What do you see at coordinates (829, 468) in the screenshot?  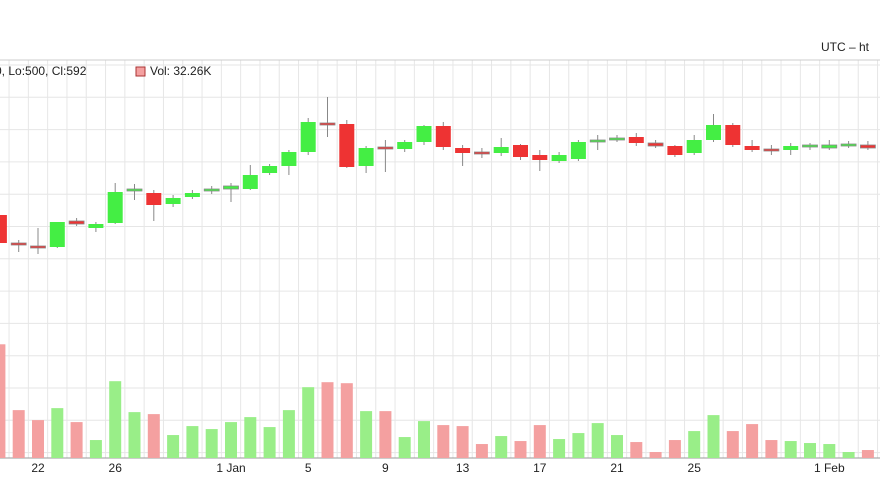 I see `x-tick-label: 1 Feb` at bounding box center [829, 468].